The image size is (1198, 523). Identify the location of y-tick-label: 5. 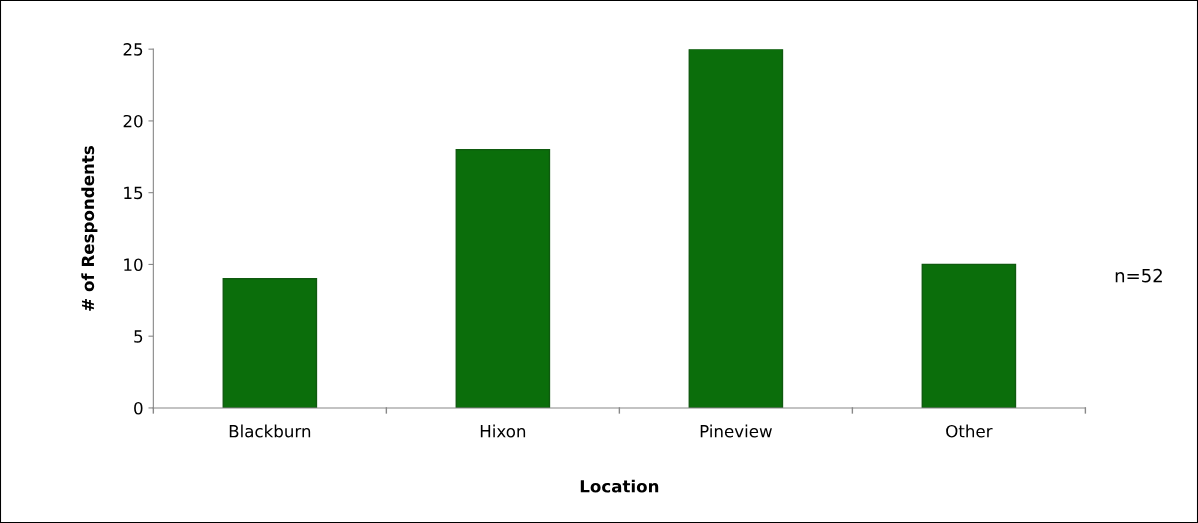
(138, 336).